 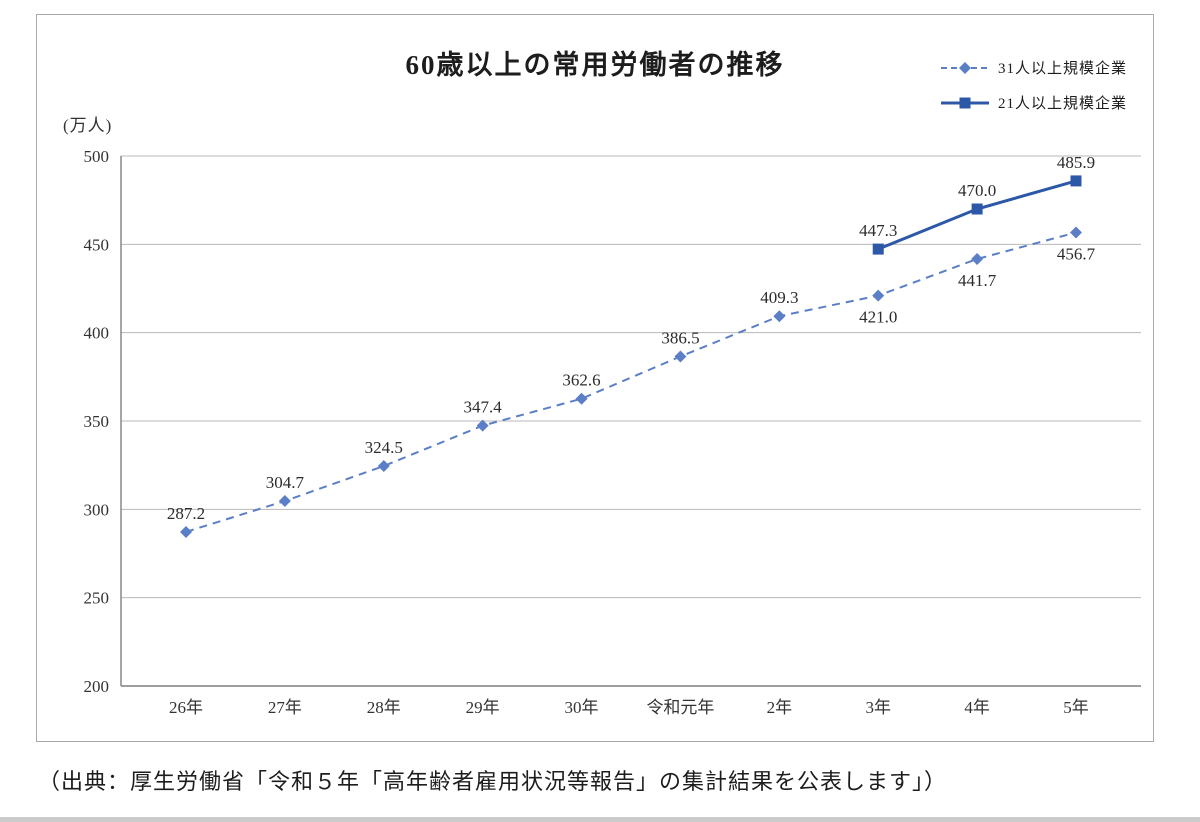 What do you see at coordinates (97, 509) in the screenshot?
I see `svg-text: 300` at bounding box center [97, 509].